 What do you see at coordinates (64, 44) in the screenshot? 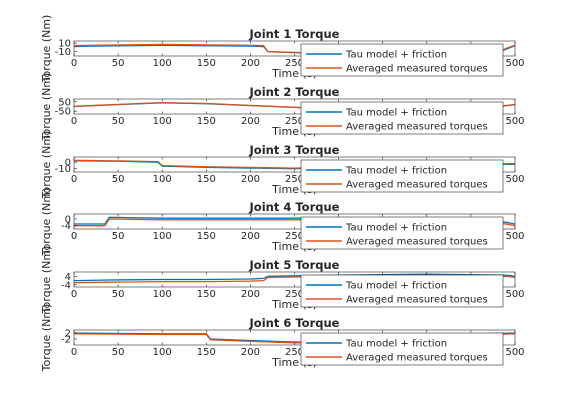
I see `y-tick-label: 10` at bounding box center [64, 44].